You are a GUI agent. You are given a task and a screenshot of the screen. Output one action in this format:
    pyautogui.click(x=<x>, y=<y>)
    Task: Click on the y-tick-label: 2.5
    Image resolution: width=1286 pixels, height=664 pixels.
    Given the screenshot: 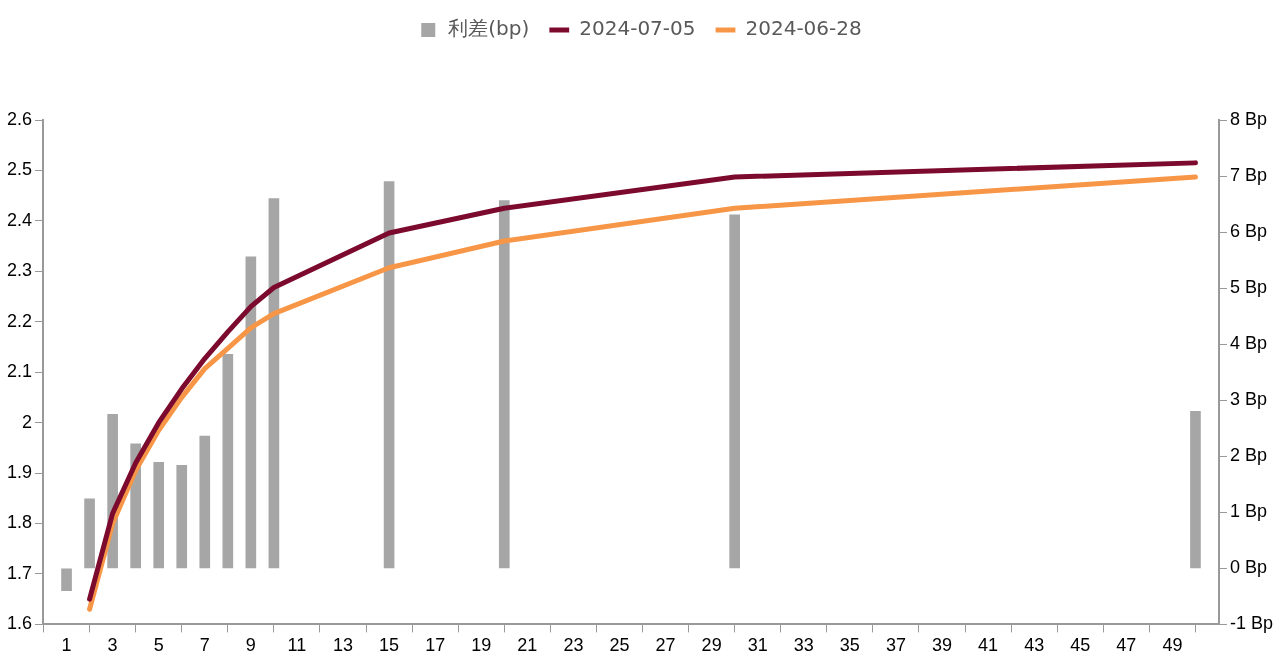 What is the action you would take?
    pyautogui.click(x=19, y=169)
    